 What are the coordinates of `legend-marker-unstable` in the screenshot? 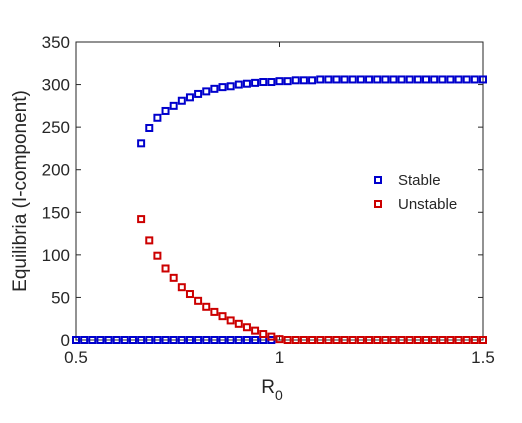 It's located at (378, 204).